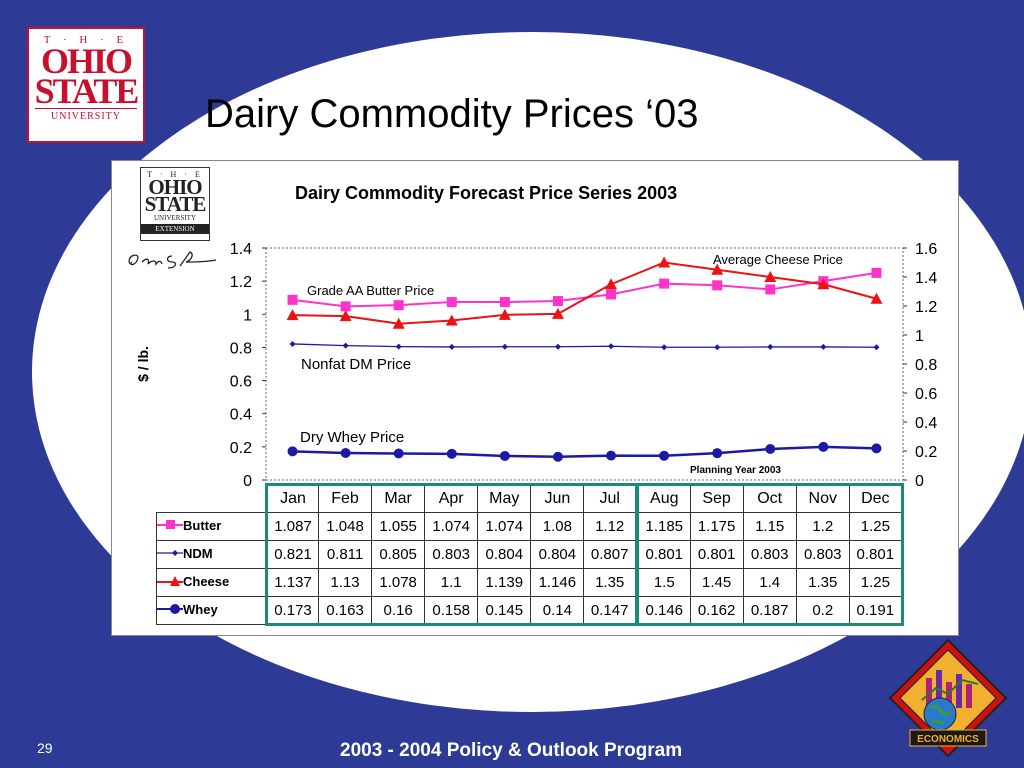  I want to click on legend-entry-ndm: NDM, so click(211, 554).